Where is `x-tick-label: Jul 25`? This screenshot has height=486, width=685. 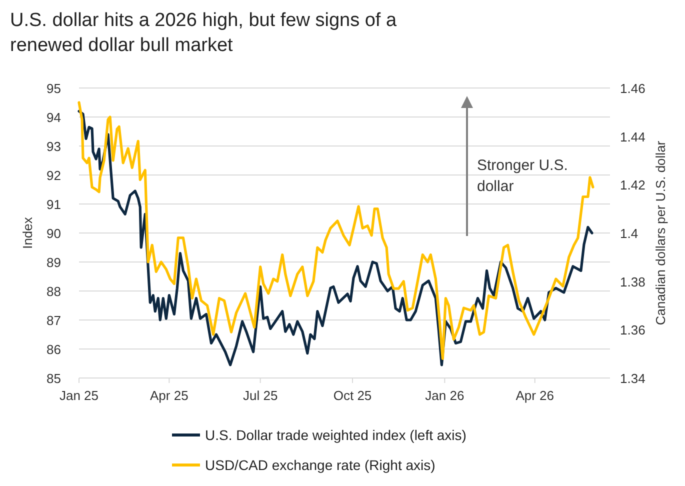
x-tick-label: Jul 25 is located at coordinates (260, 395).